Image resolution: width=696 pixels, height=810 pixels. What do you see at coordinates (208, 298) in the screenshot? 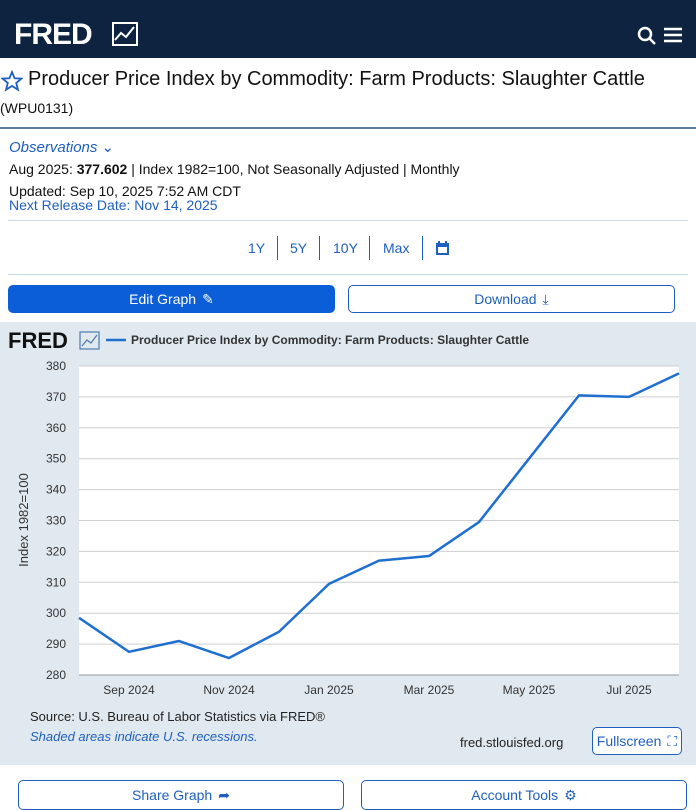
I see `edit-icon: ✎` at bounding box center [208, 298].